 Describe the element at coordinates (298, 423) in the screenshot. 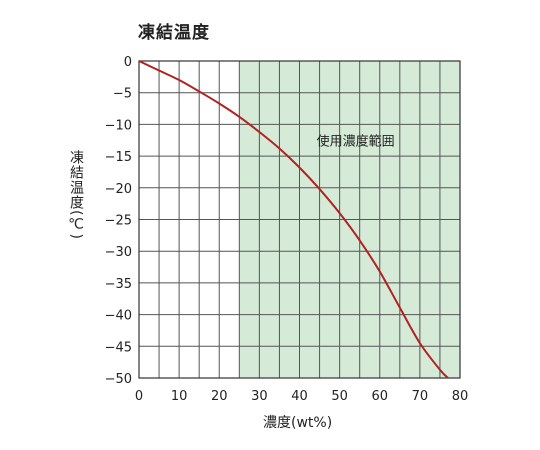

I see `x-axis-label: 濃度(wt%)` at that location.